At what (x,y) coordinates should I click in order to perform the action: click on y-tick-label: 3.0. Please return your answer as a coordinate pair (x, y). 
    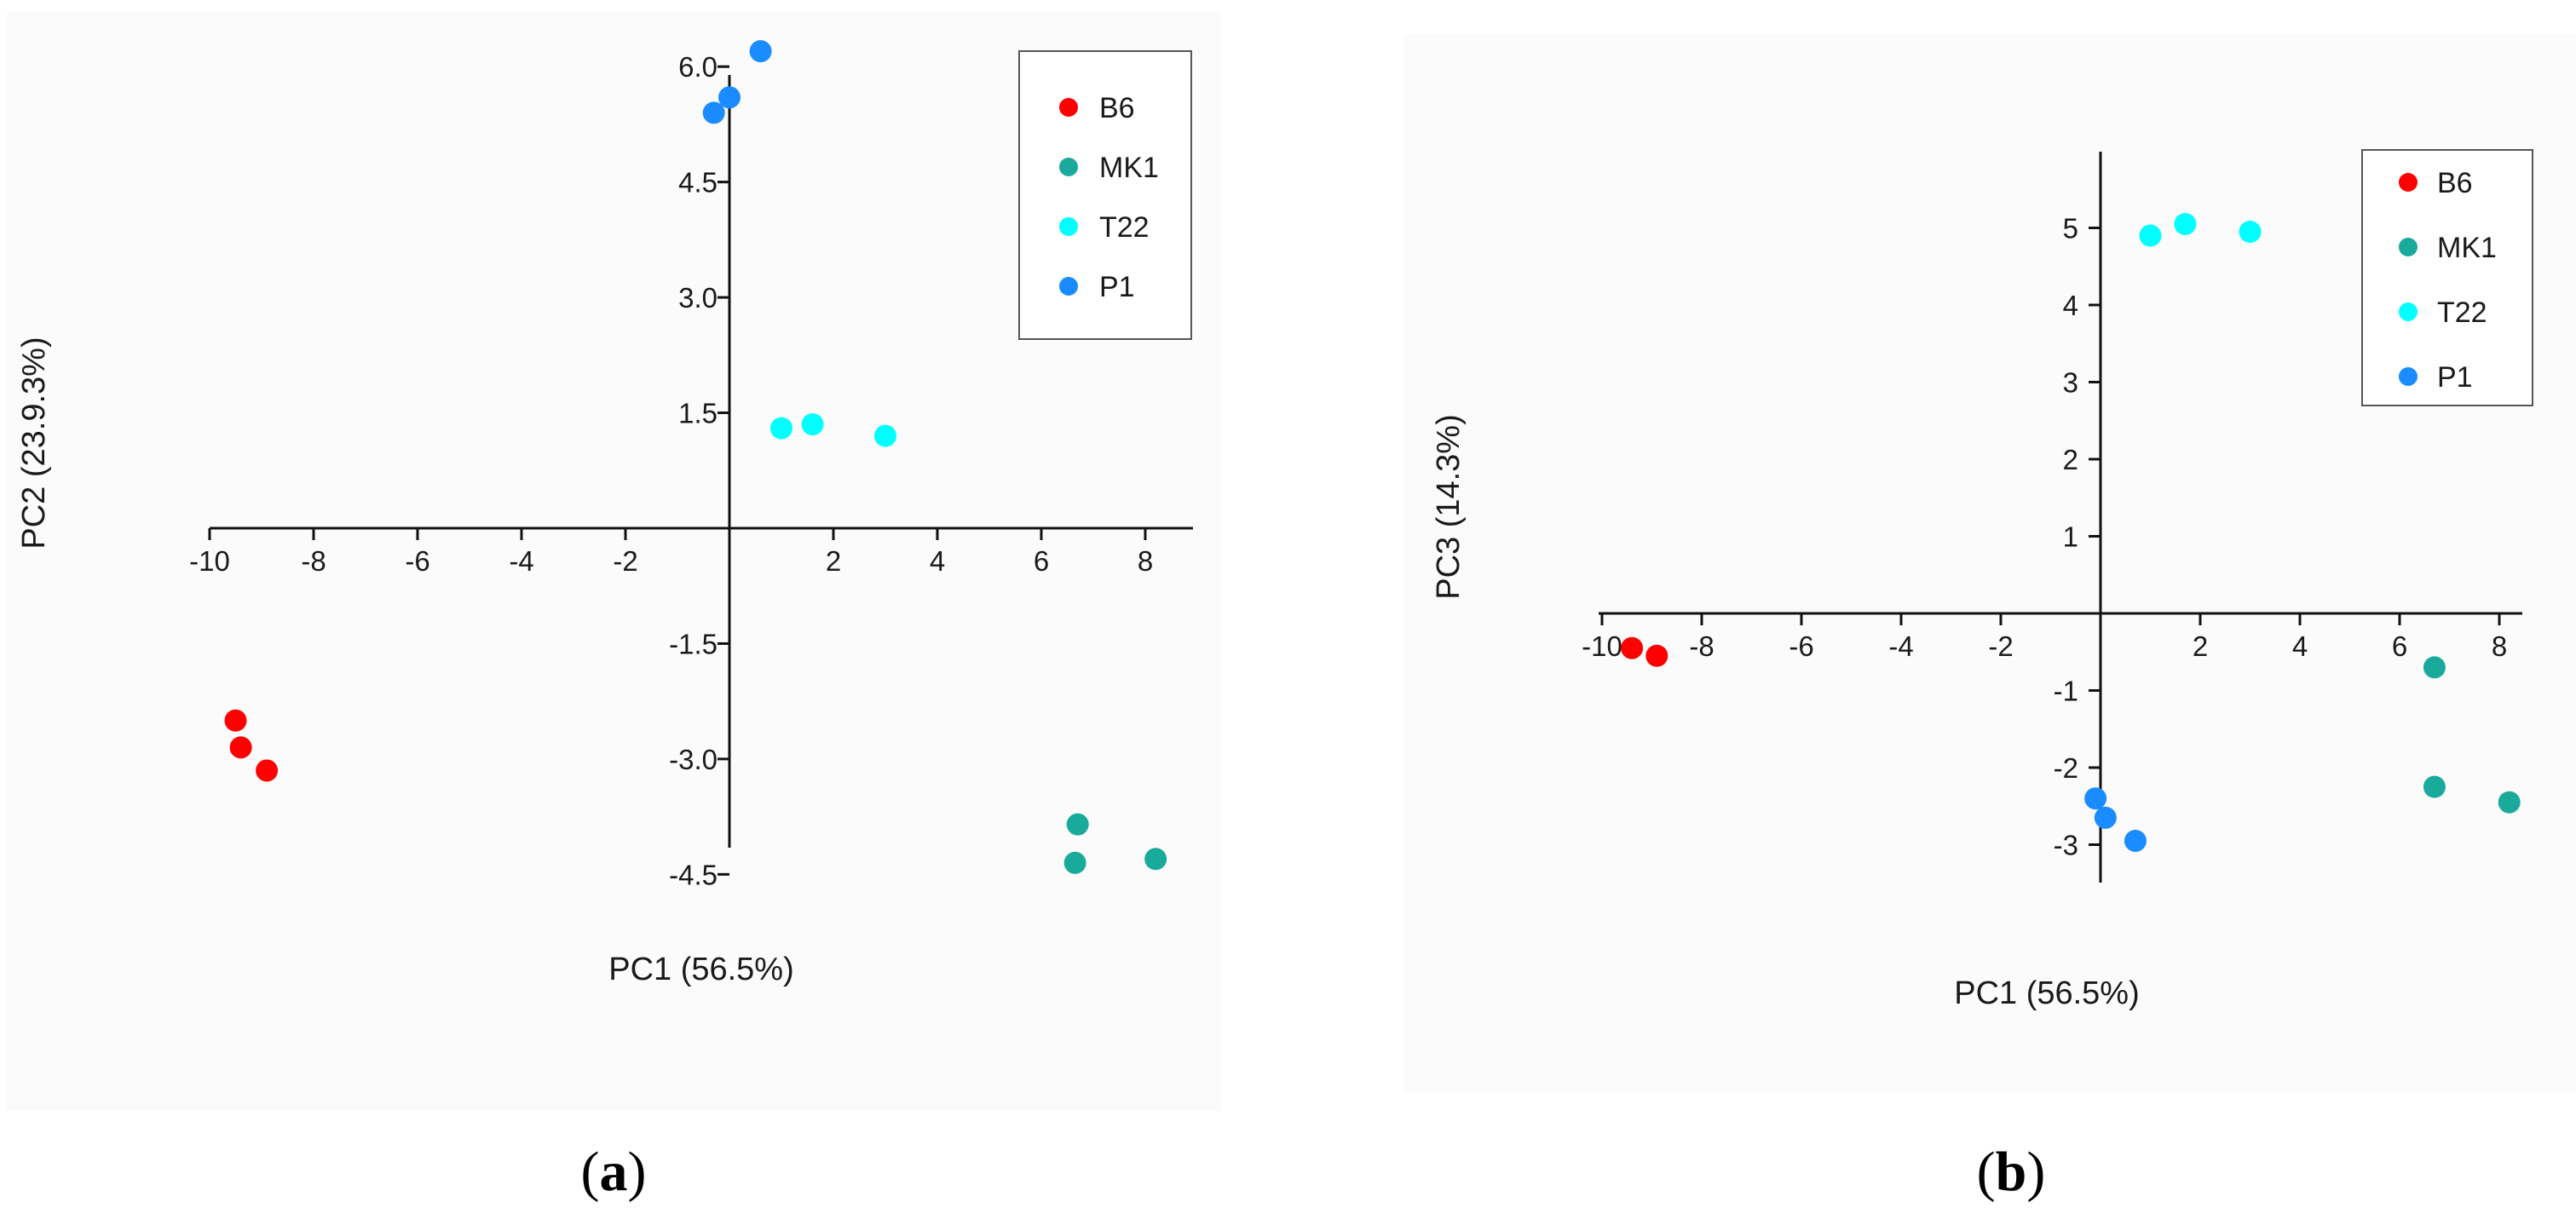
    Looking at the image, I should click on (697, 298).